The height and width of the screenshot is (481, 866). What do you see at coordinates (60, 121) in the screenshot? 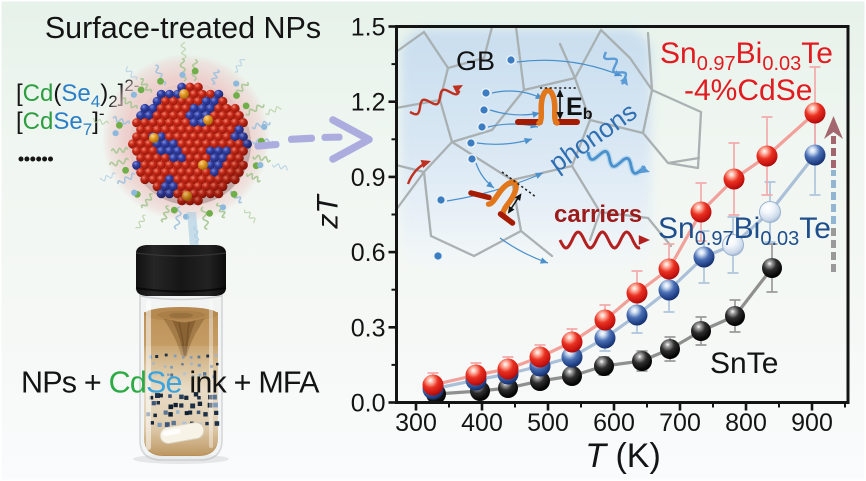
I see `svg-text: [CdSe7]-` at bounding box center [60, 121].